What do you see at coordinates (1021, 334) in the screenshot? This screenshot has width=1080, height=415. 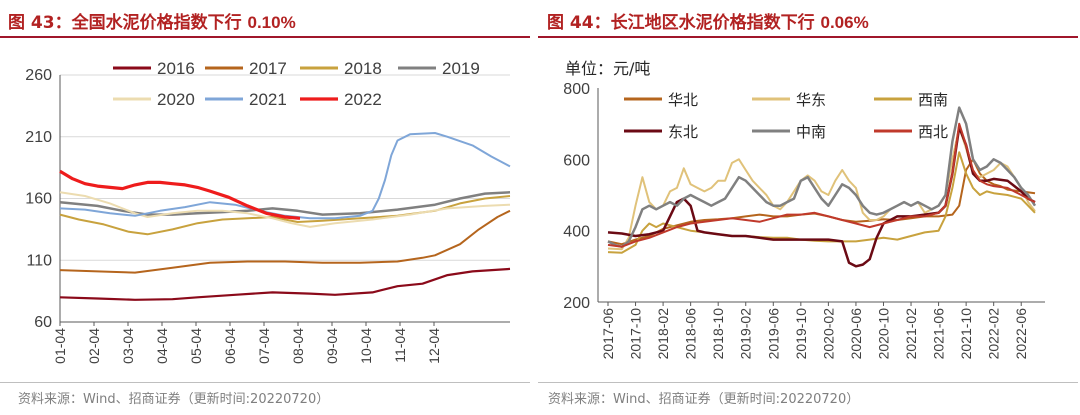 I see `right-xtick-15: 2022-06` at bounding box center [1021, 334].